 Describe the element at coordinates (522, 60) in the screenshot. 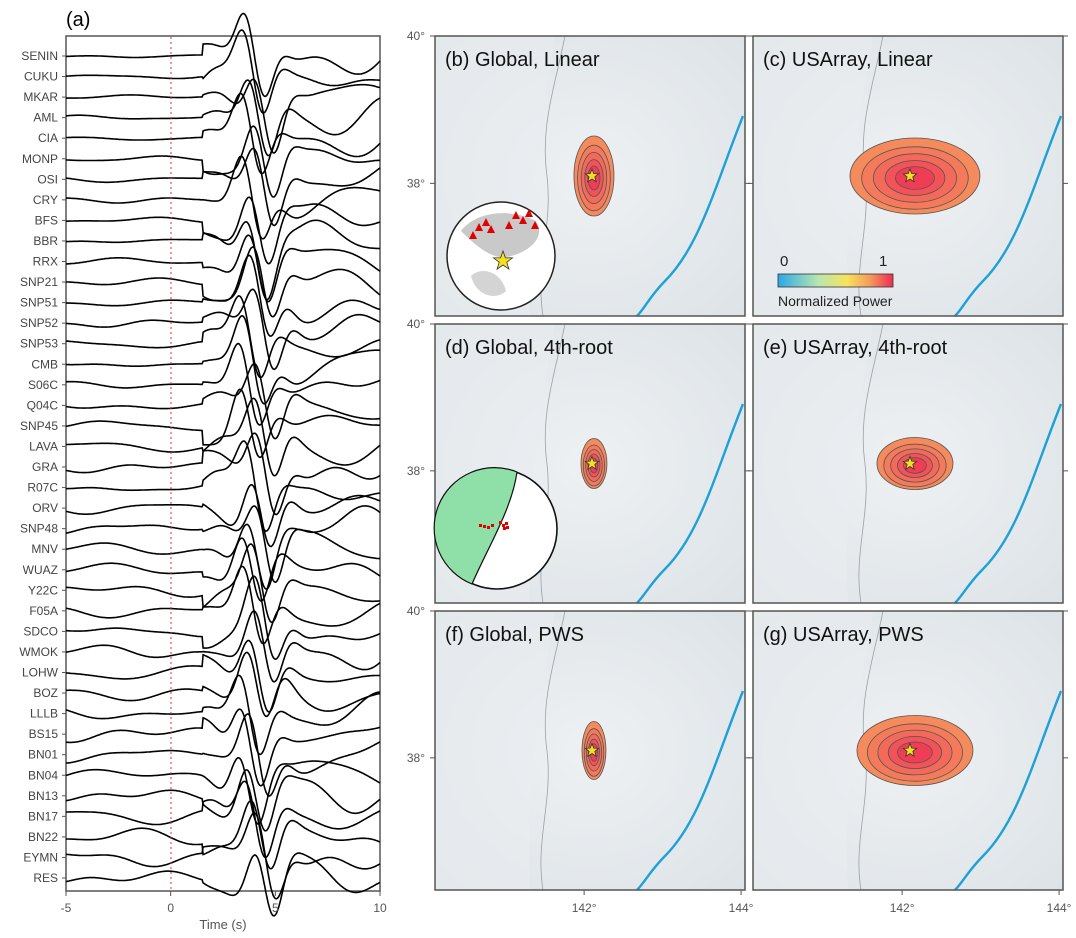

I see `map-panel-title: (b) Global, Linear` at that location.